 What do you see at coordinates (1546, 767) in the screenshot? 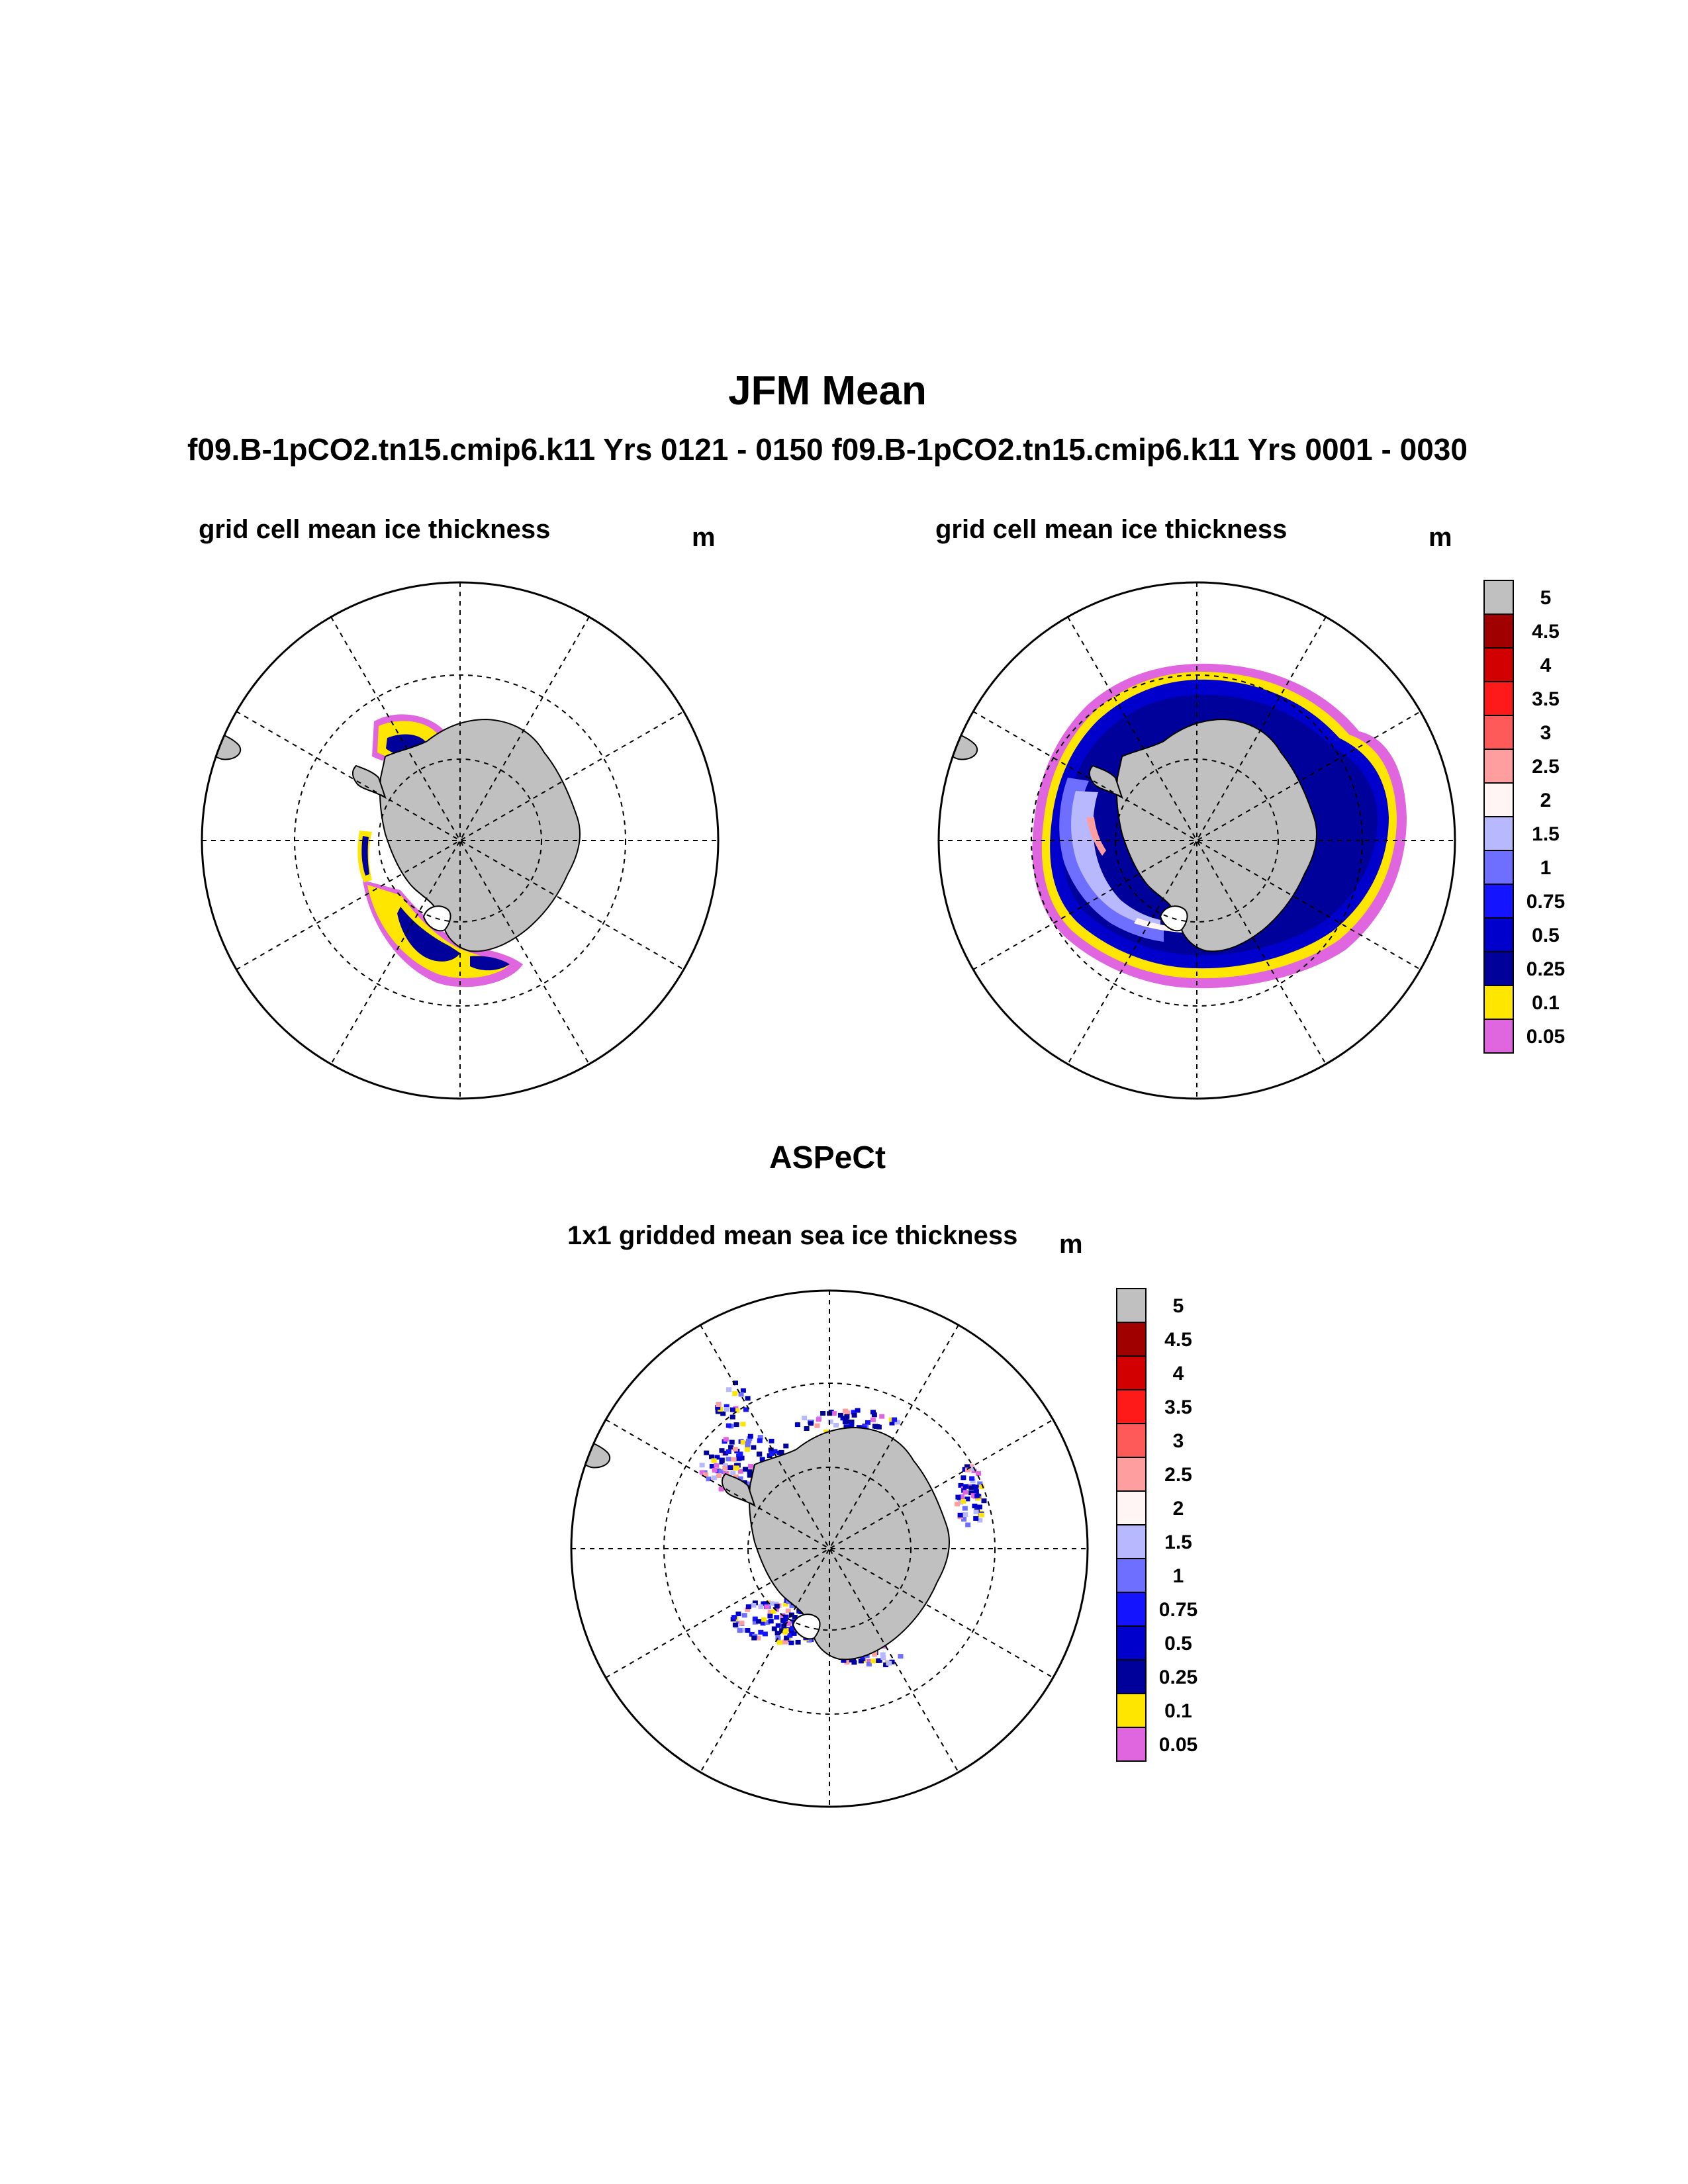
I see `colorbar-label: 2.5` at bounding box center [1546, 767].